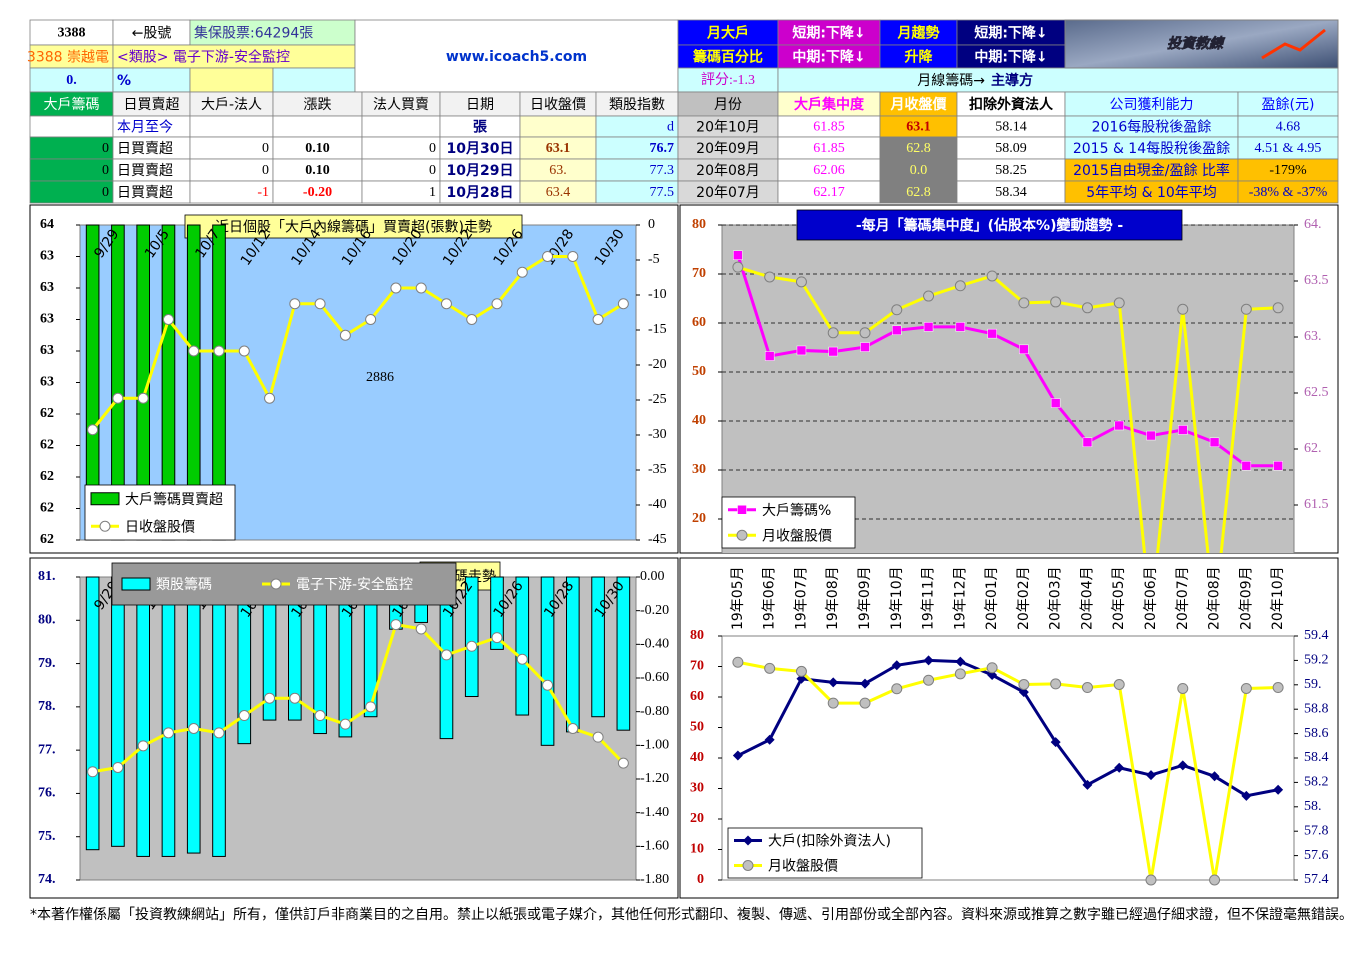  I want to click on x-tick-label: 20年06月, so click(1151, 598).